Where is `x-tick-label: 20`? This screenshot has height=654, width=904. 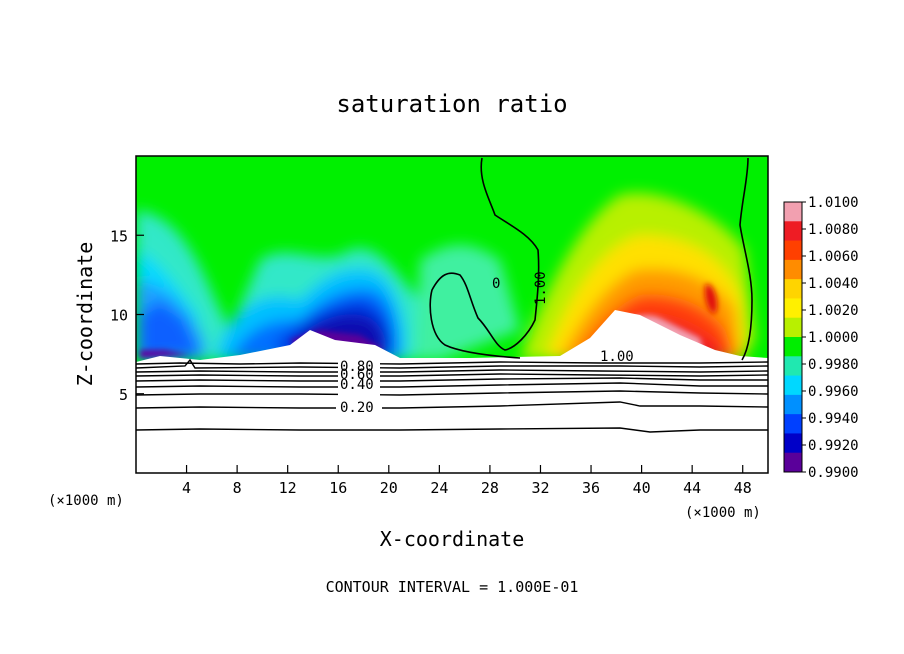
x-tick-label: 20 is located at coordinates (389, 488).